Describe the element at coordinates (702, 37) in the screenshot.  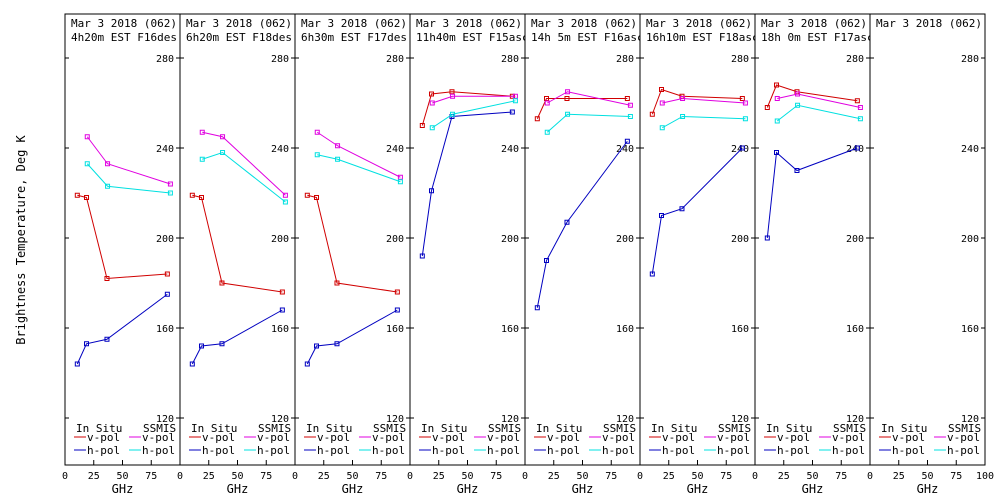
I see `panel-title-time: 16h10m EST F18asc` at that location.